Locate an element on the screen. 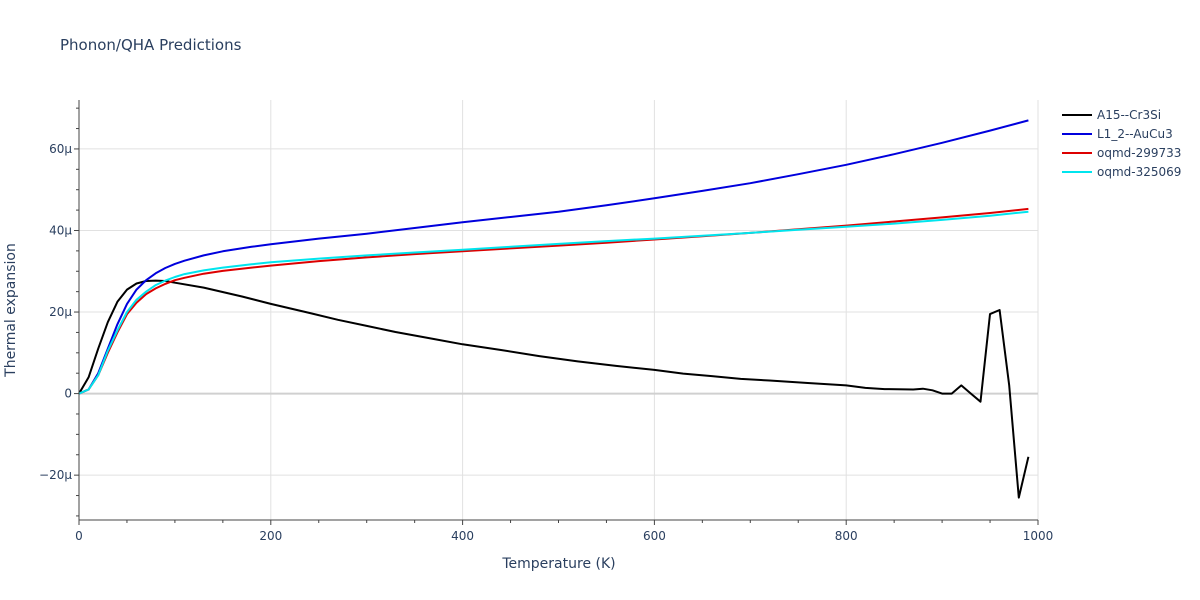  y-axis-title: Thermal expansion is located at coordinates (11, 310).